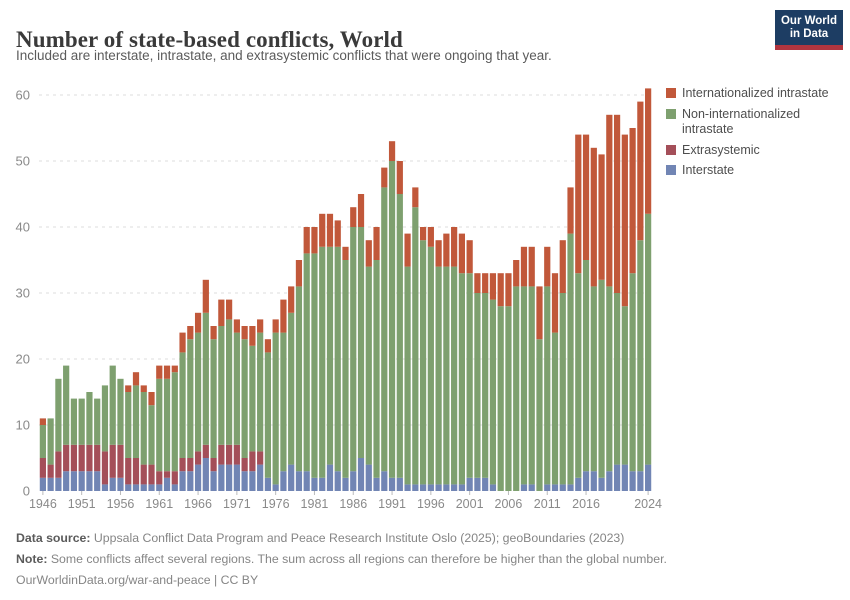 The image size is (850, 600). Describe the element at coordinates (337, 233) in the screenshot. I see `bar-segment-1984-internationalized_intrastate` at that location.